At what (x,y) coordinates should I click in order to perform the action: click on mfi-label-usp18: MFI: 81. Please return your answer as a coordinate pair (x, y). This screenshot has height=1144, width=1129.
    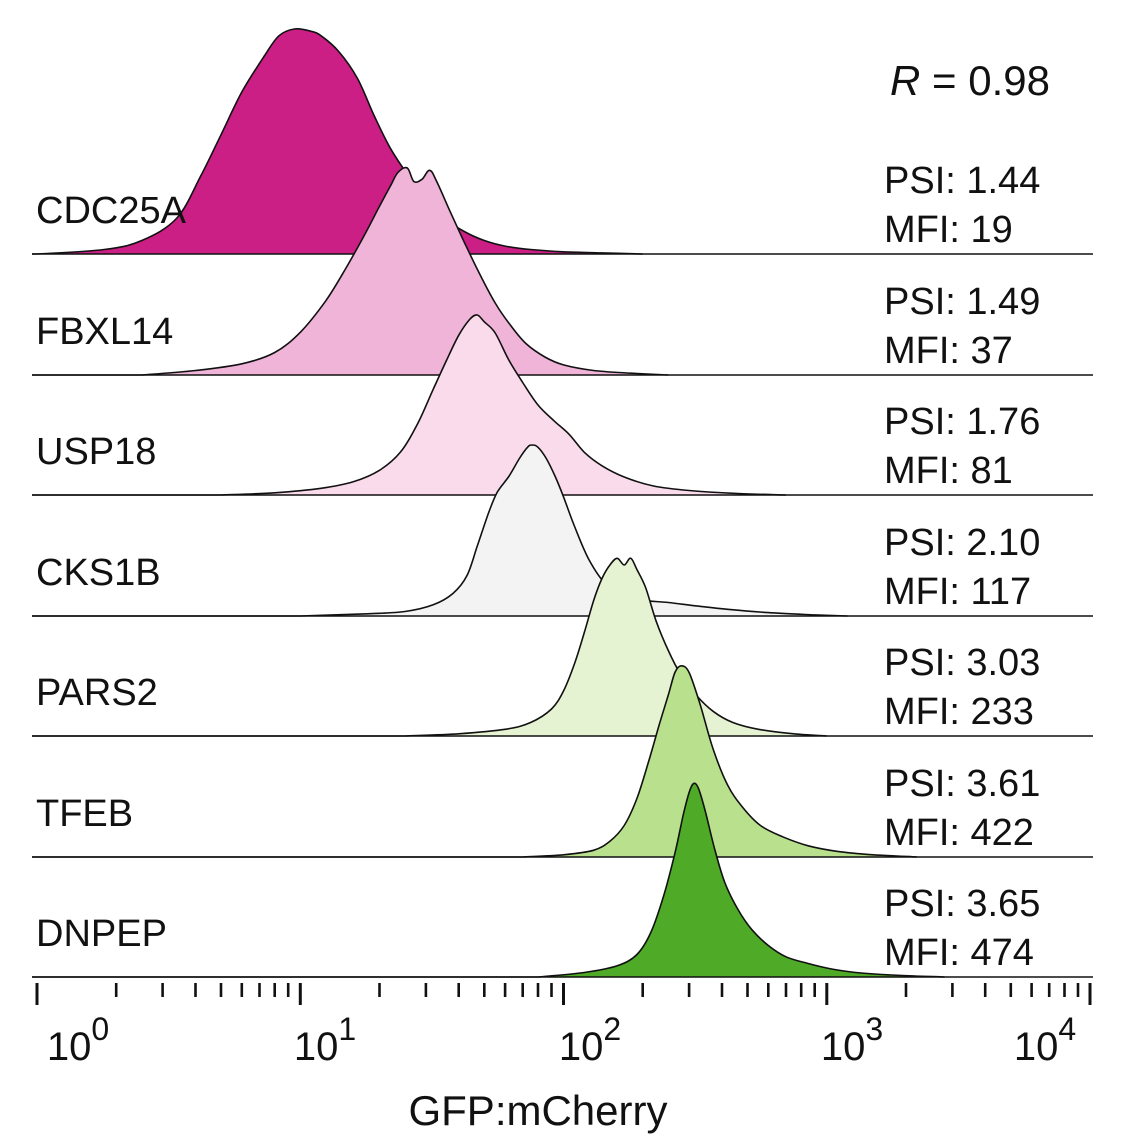
    Looking at the image, I should click on (948, 471).